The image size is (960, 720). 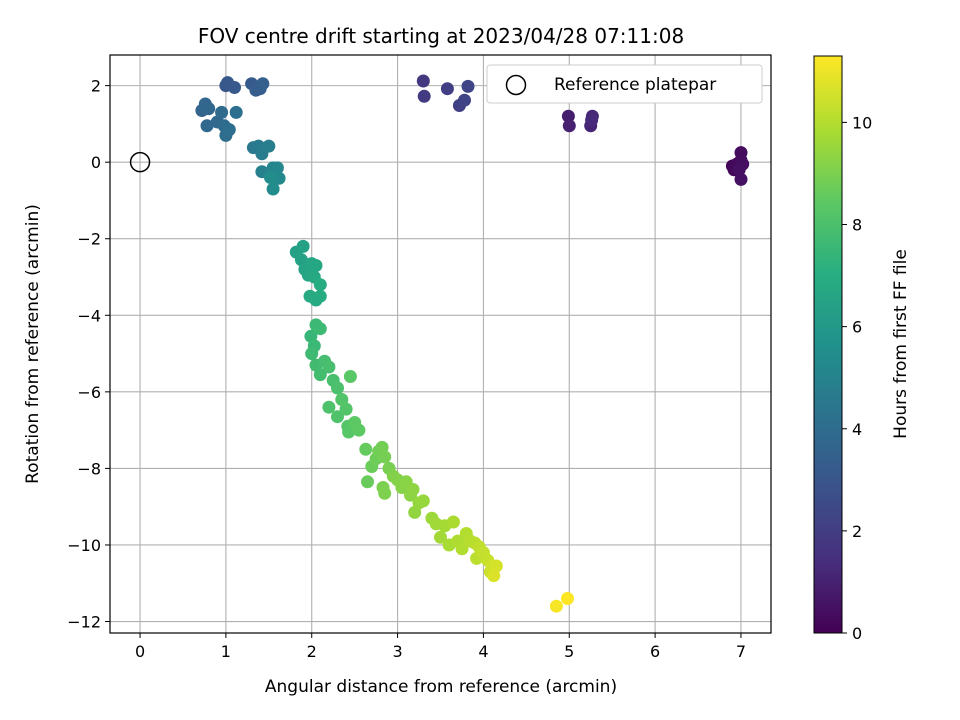 I want to click on y-tick-label: −8, so click(x=89, y=468).